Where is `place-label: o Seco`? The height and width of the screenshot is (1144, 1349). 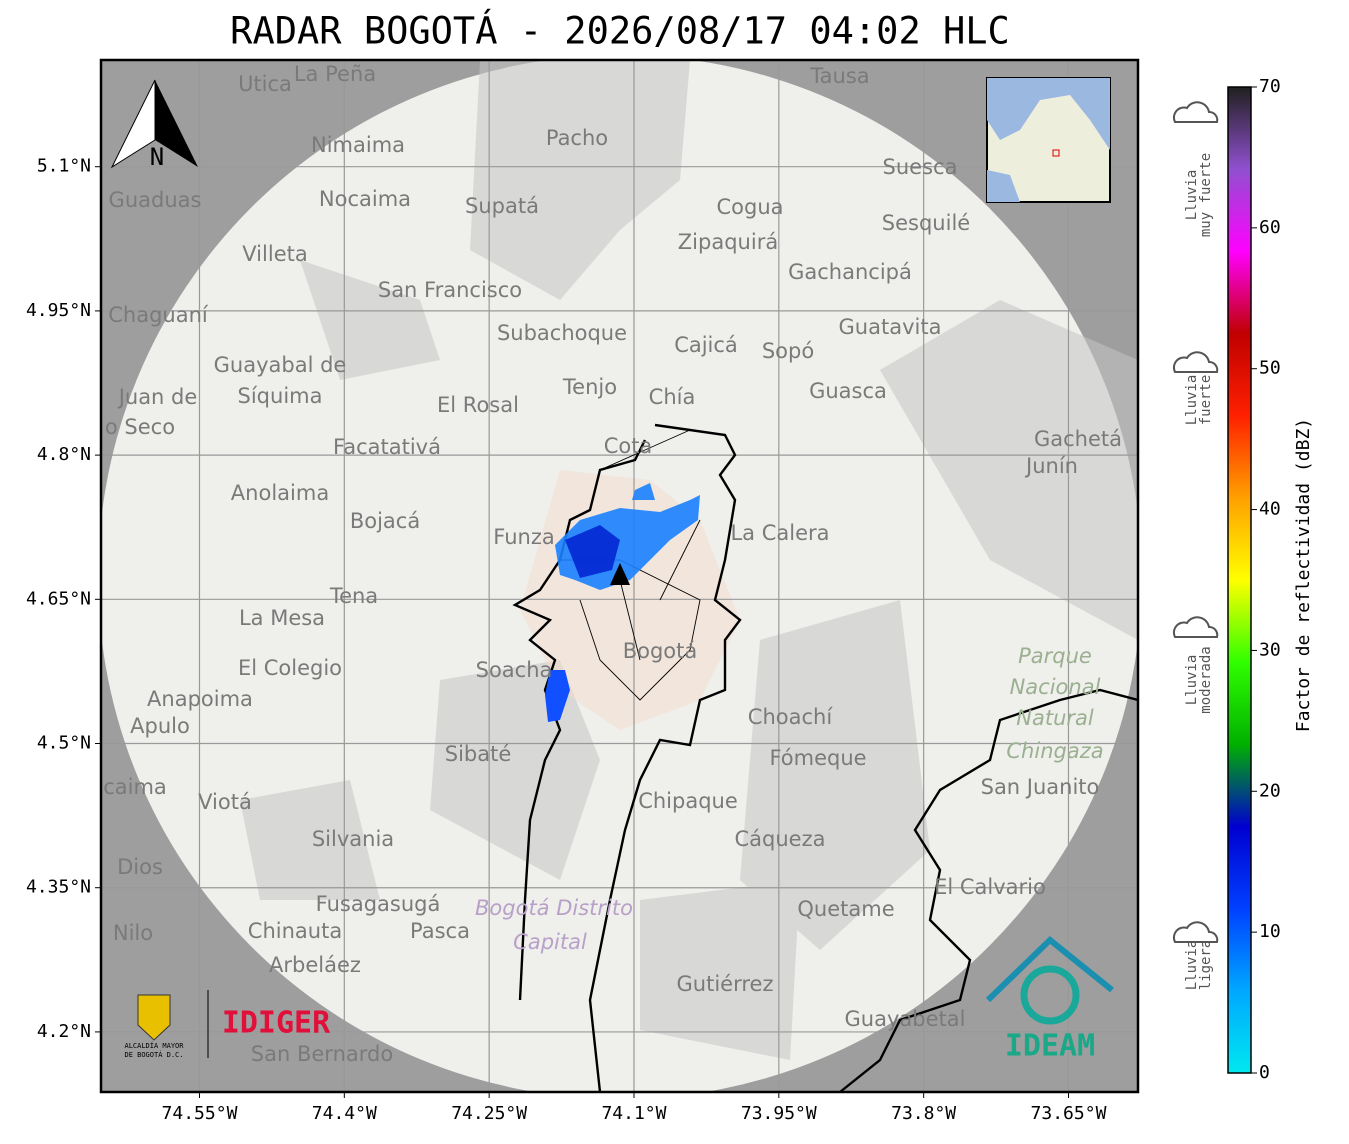
place-label: o Seco is located at coordinates (140, 427).